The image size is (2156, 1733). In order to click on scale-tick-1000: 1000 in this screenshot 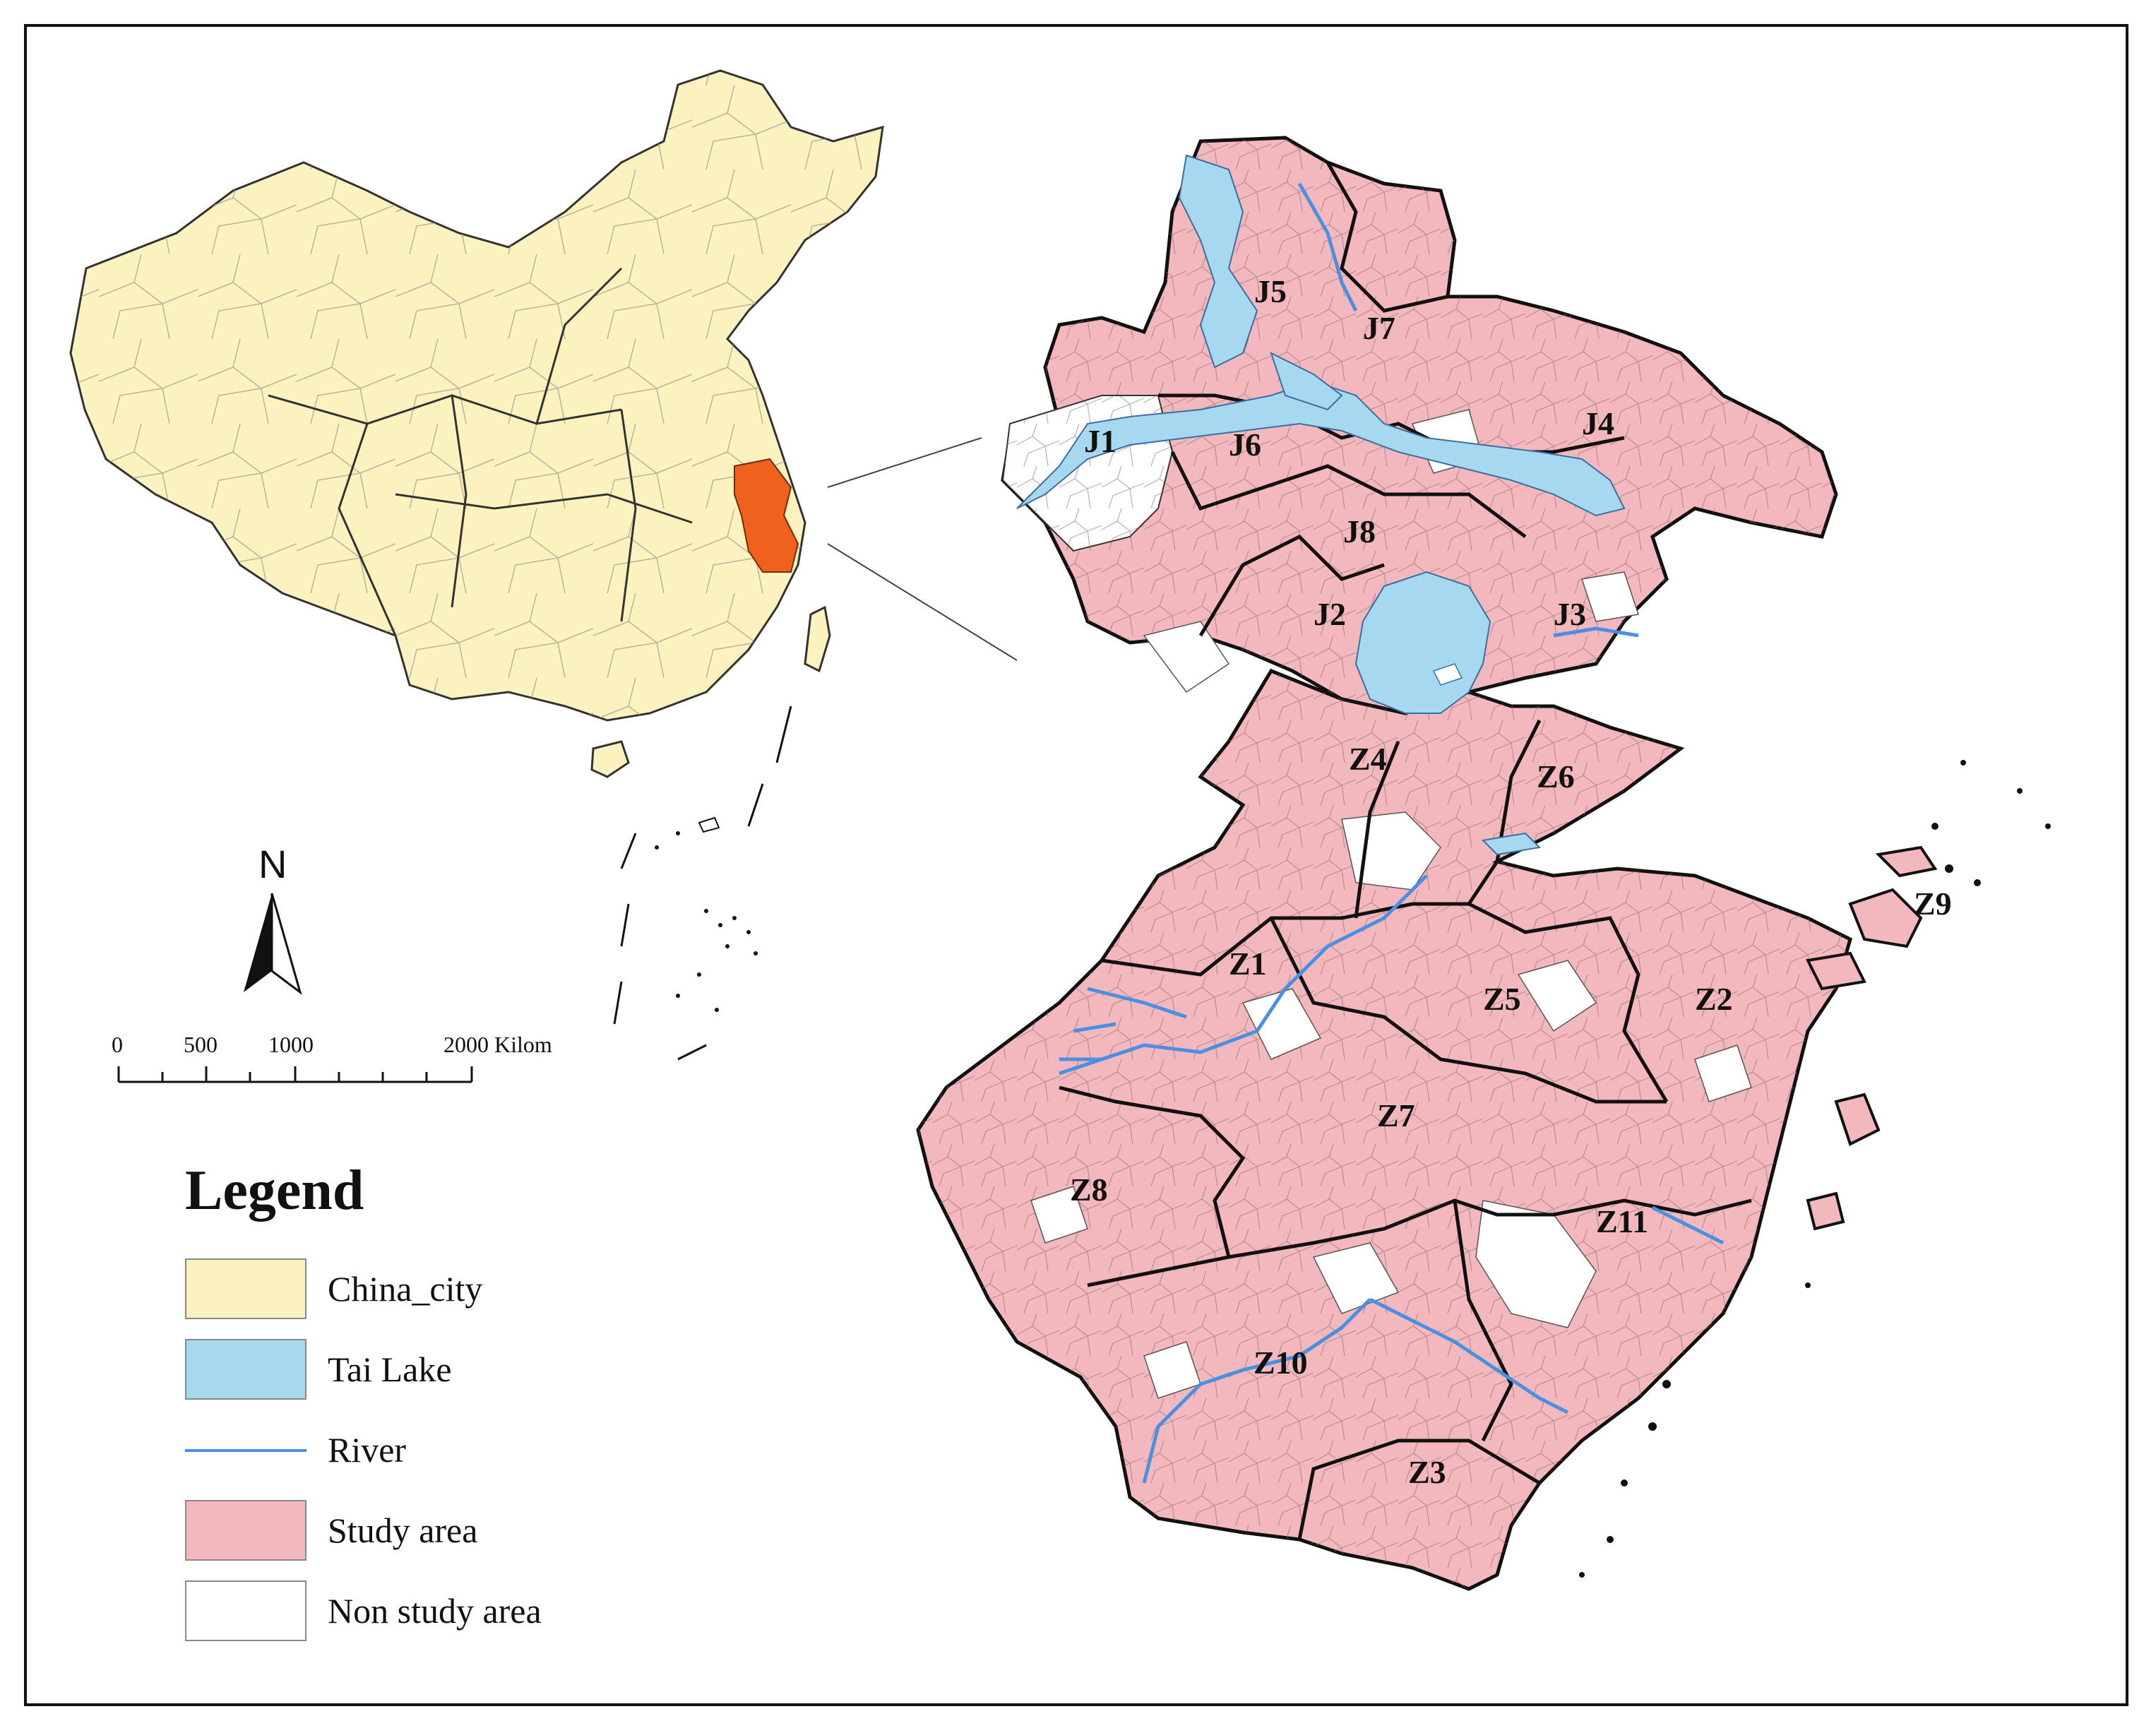, I will do `click(291, 1044)`.